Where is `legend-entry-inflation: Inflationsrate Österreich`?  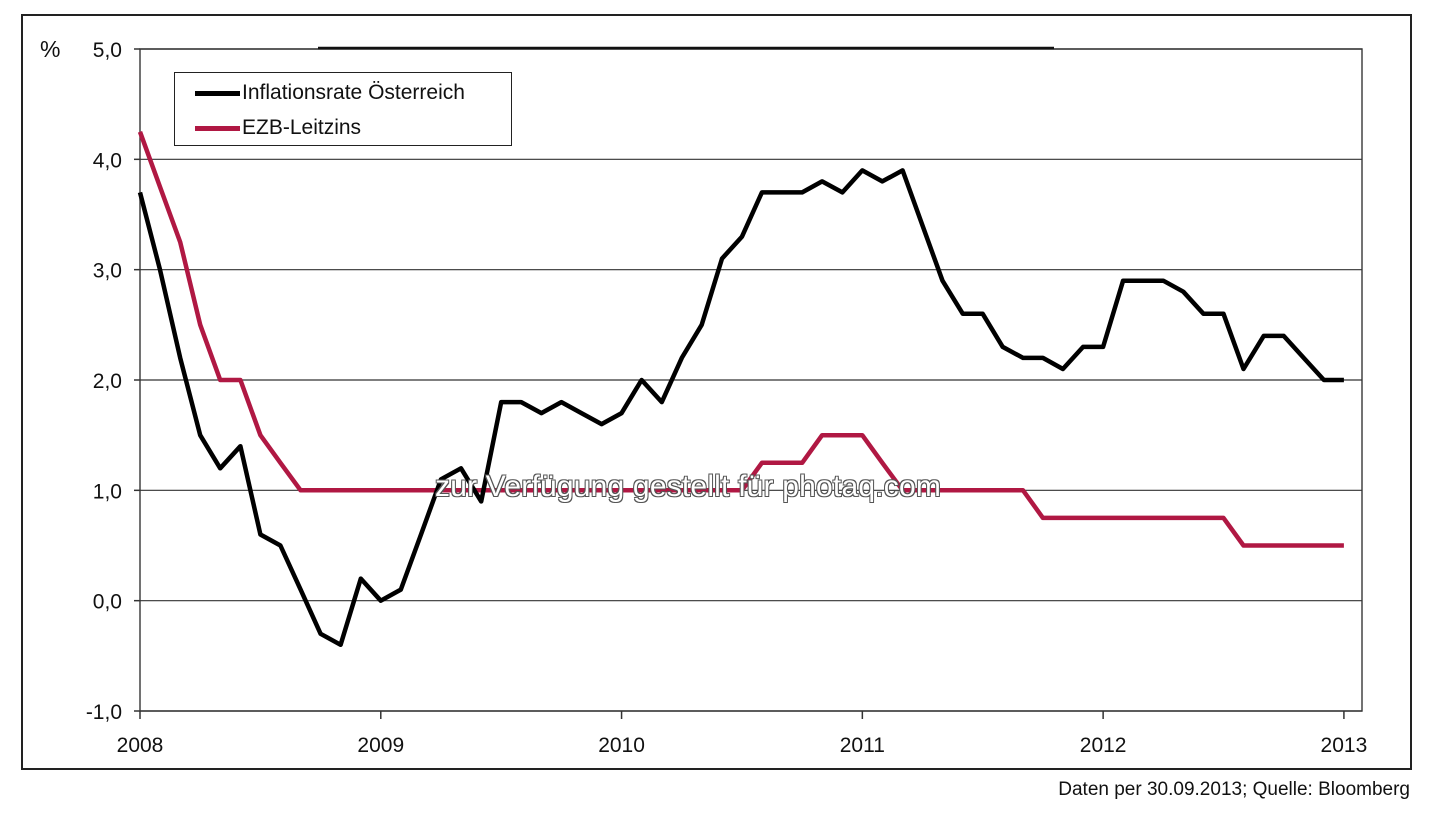 legend-entry-inflation: Inflationsrate Österreich is located at coordinates (330, 93).